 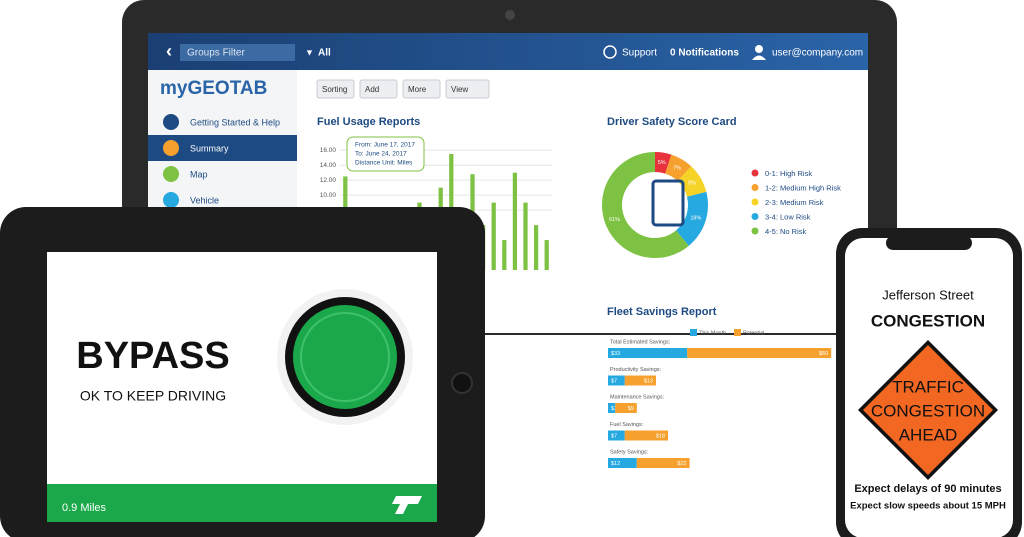 I want to click on legend-label: 1-2: Medium High Risk, so click(x=803, y=187).